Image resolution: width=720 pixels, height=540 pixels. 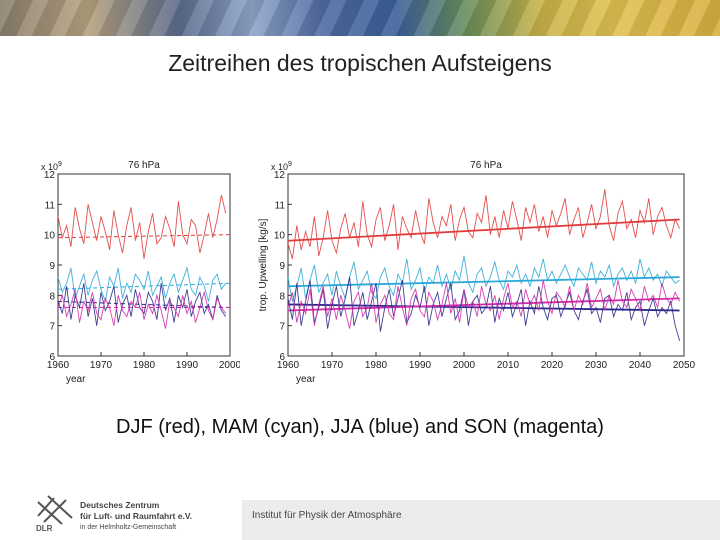 What do you see at coordinates (52, 357) in the screenshot?
I see `chart0-y-tick-label: 6` at bounding box center [52, 357].